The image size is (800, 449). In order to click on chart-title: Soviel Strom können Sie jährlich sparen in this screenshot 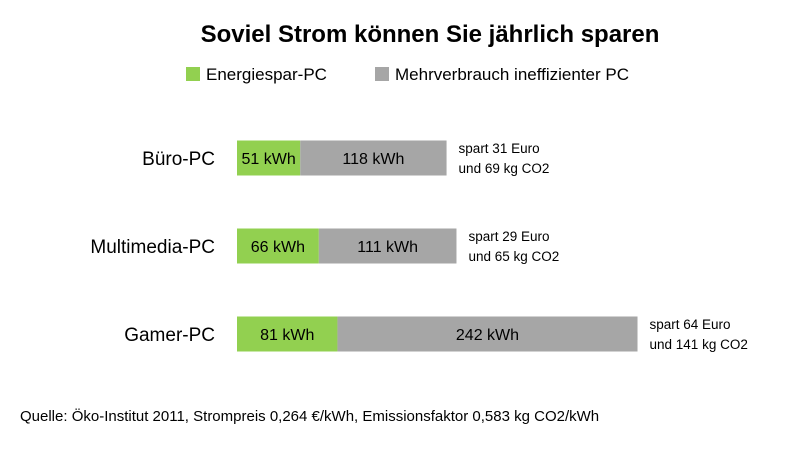, I will do `click(430, 34)`.